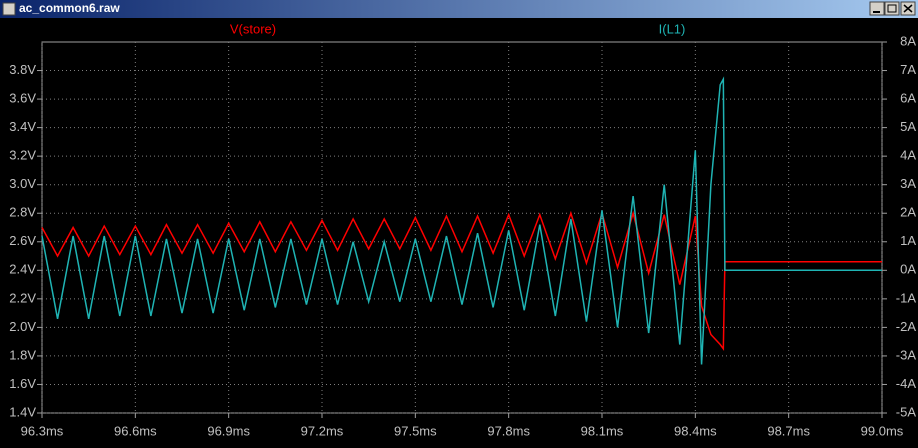 The width and height of the screenshot is (918, 448). Describe the element at coordinates (695, 430) in the screenshot. I see `x-tick-label: 98.4ms` at that location.